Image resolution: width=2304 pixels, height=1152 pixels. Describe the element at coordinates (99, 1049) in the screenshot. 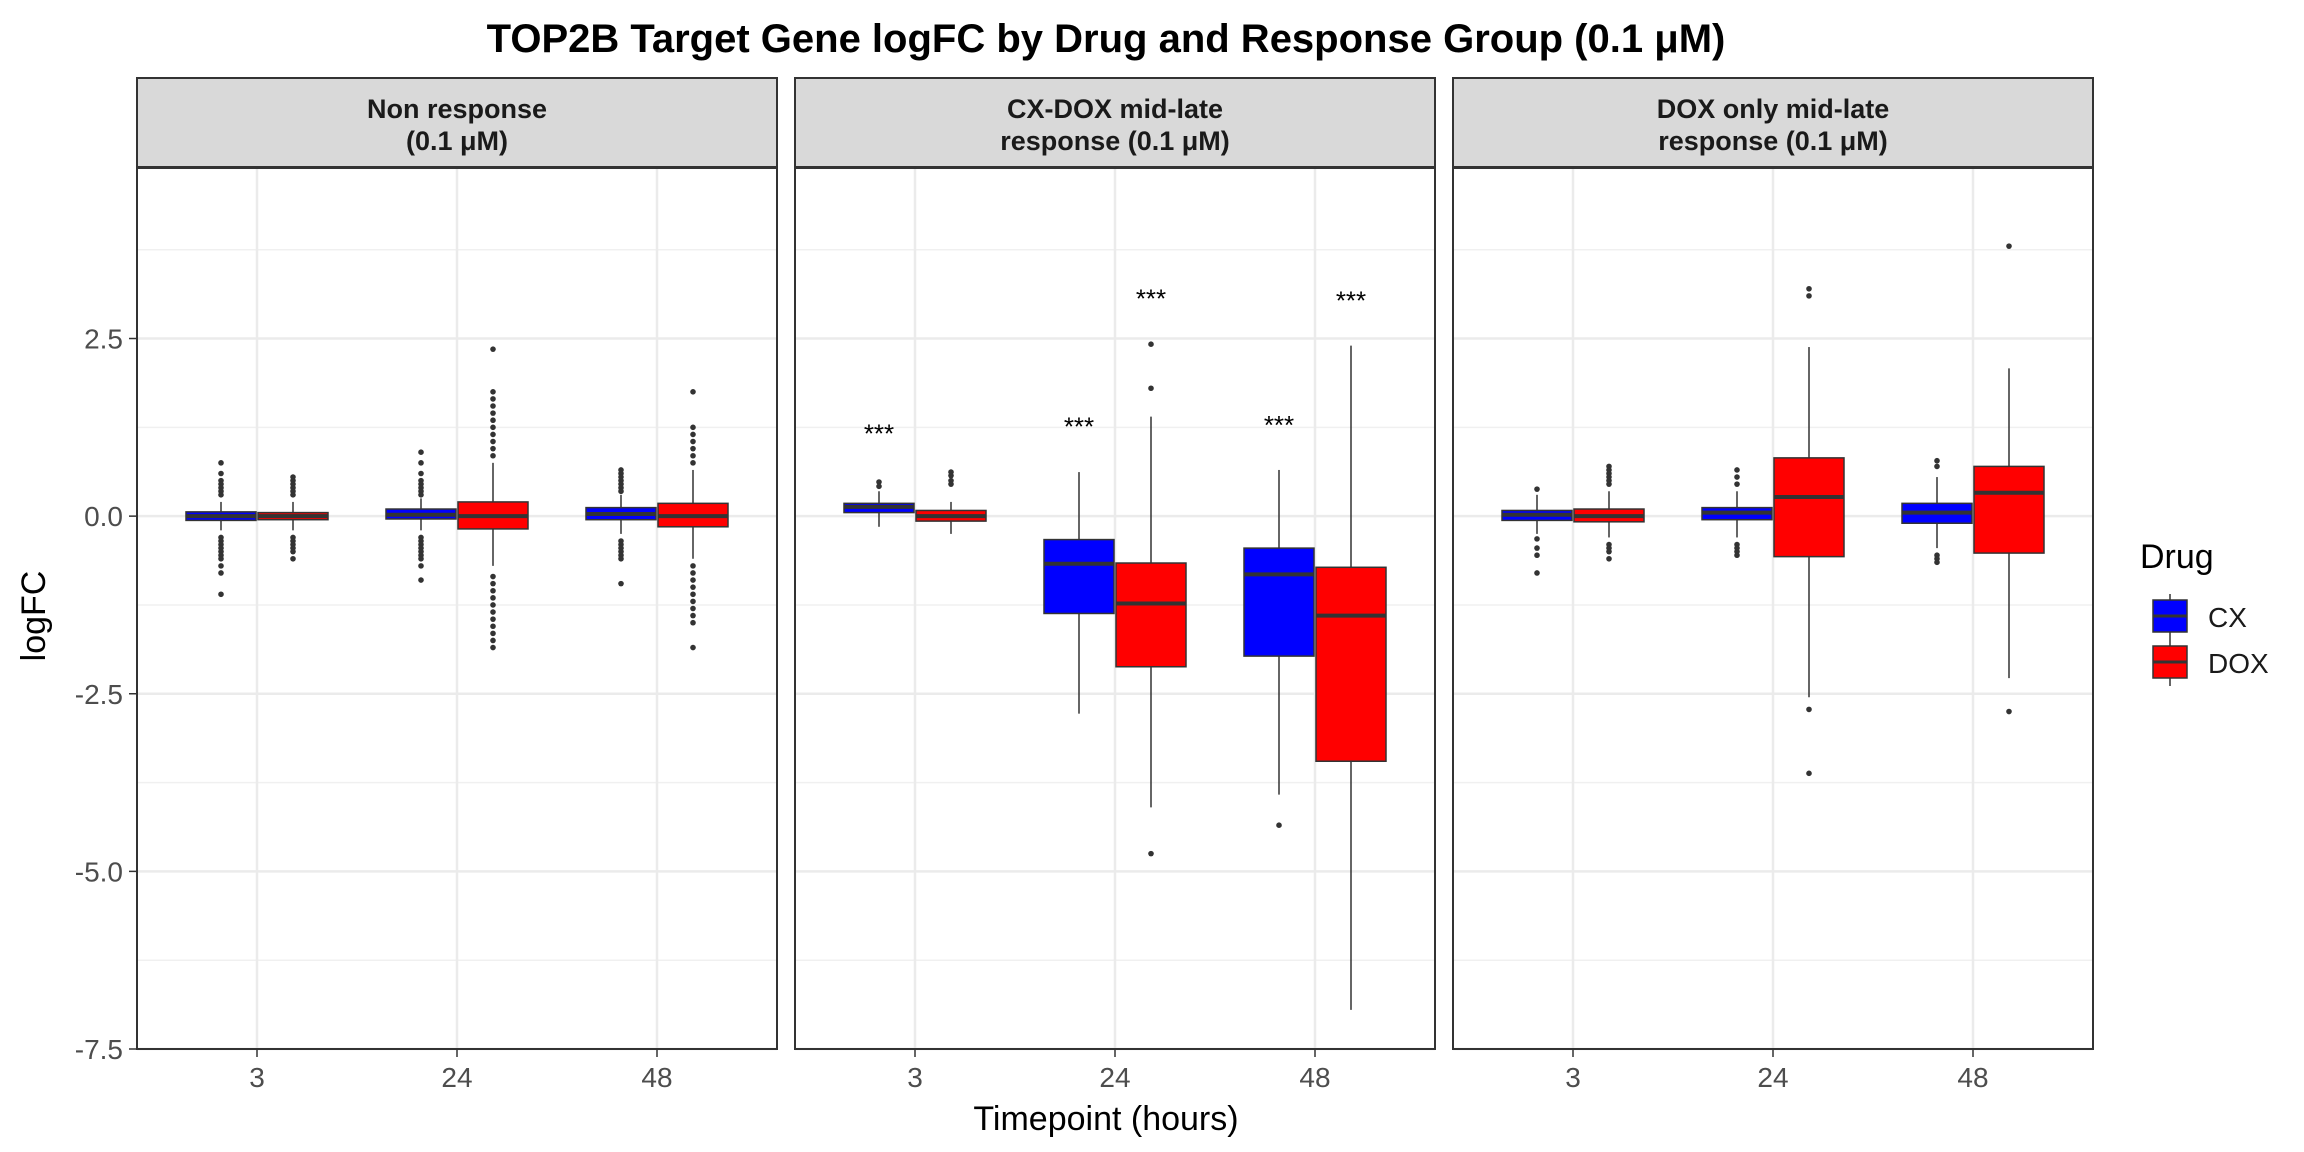

I see `y-tick-label: -7.5` at that location.